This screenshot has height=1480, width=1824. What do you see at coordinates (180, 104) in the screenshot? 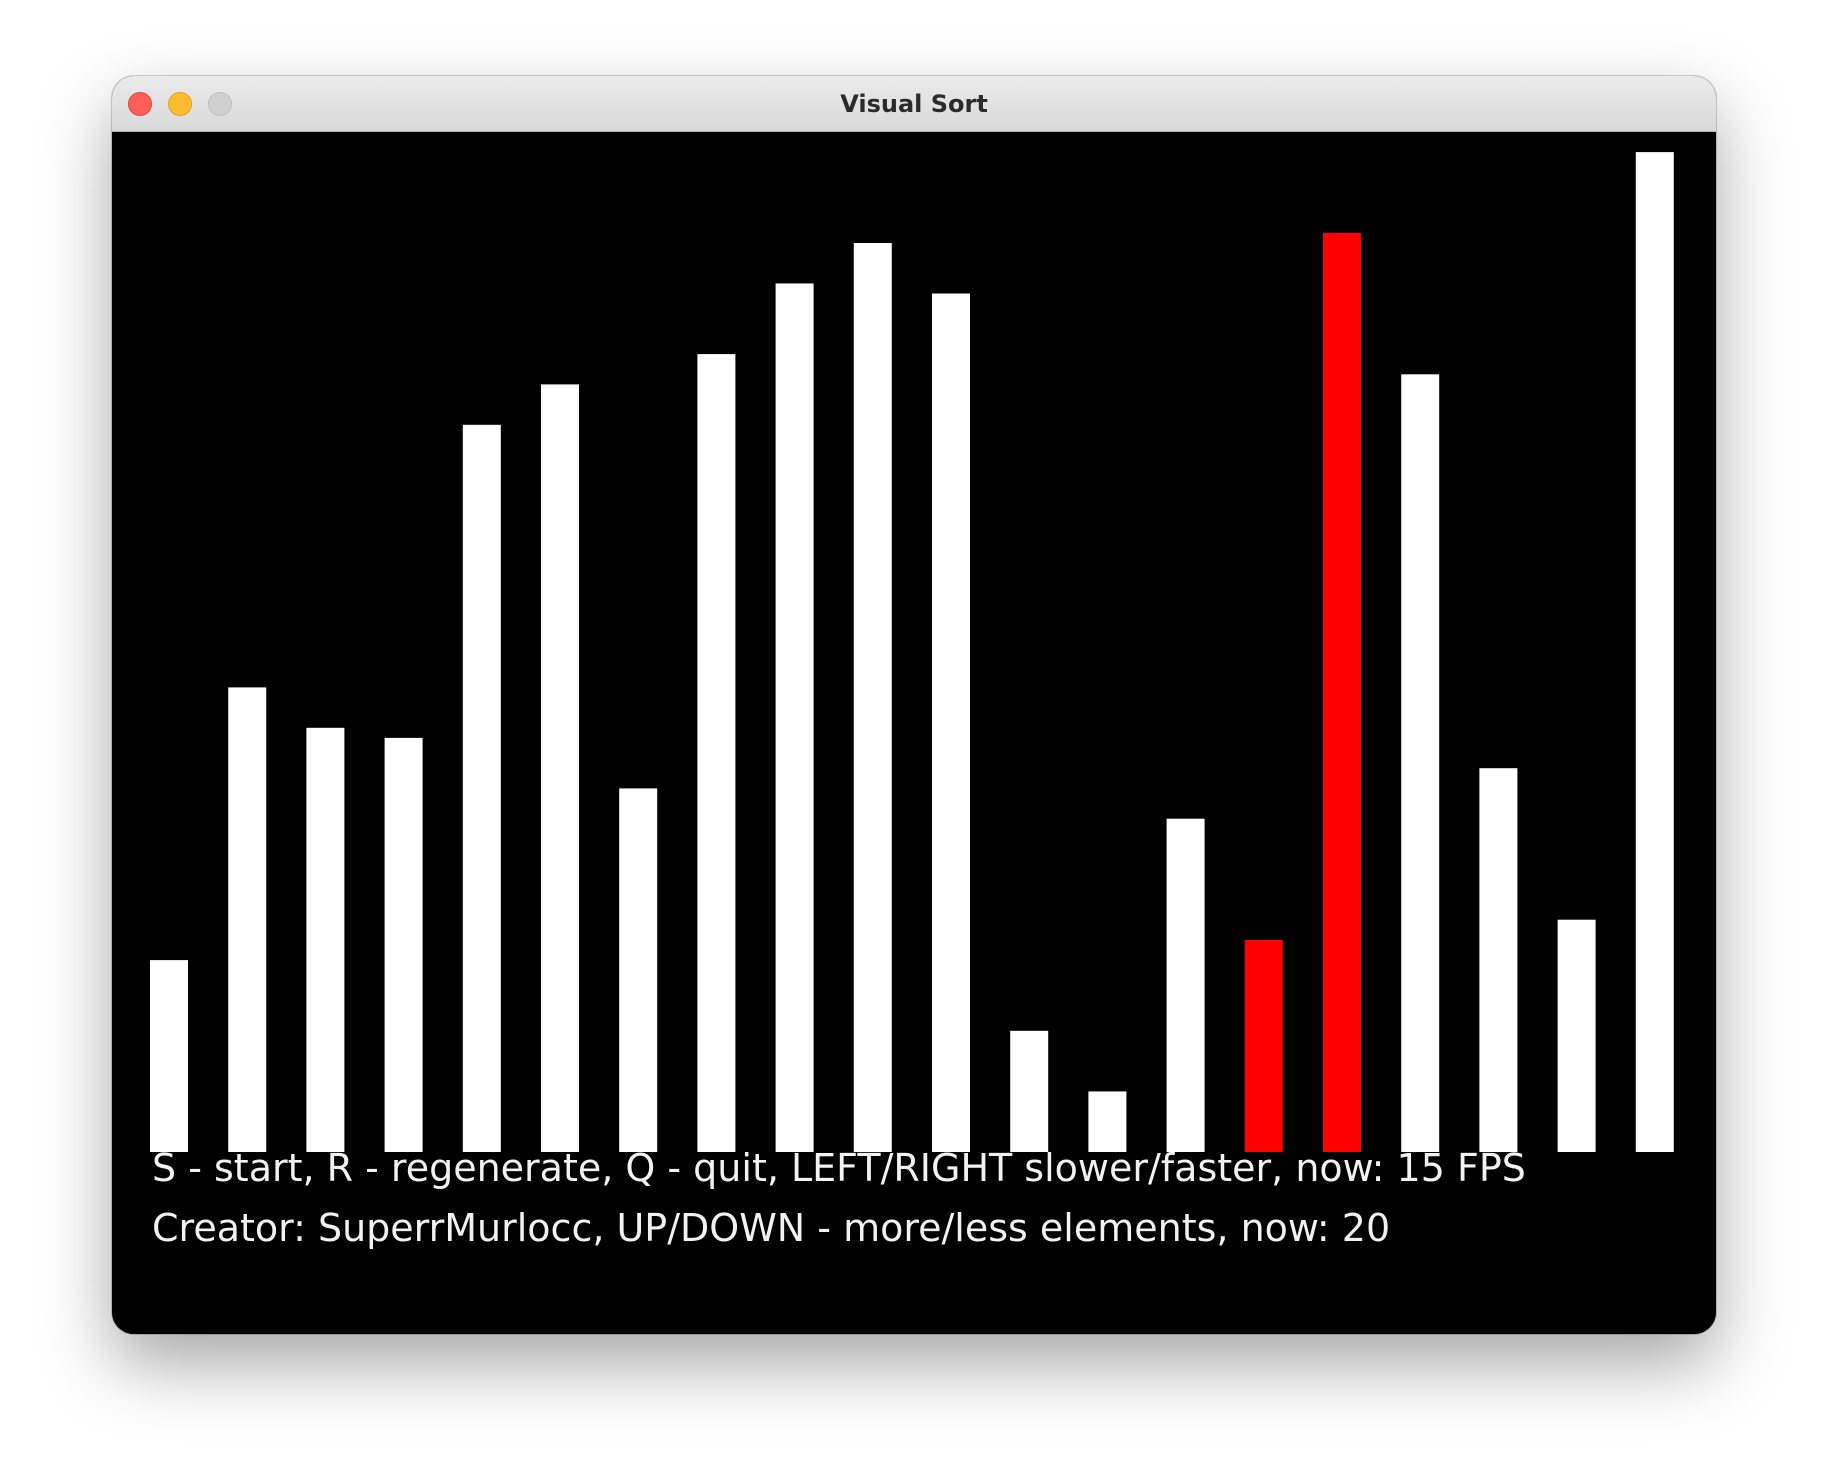
I see `minimize-button` at bounding box center [180, 104].